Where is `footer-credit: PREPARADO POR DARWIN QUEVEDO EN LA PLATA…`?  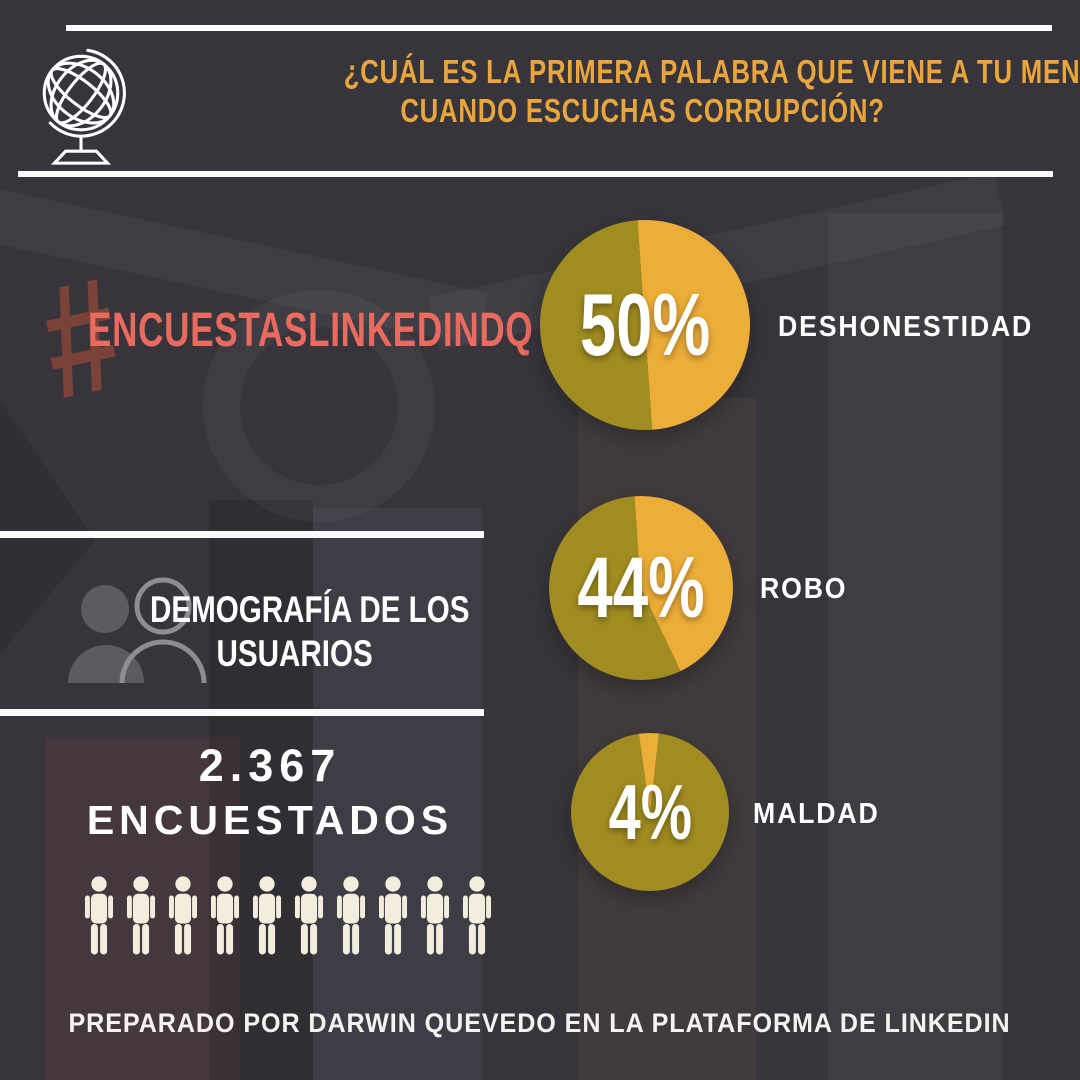 footer-credit: PREPARADO POR DARWIN QUEVEDO EN LA PLATA… is located at coordinates (540, 1023).